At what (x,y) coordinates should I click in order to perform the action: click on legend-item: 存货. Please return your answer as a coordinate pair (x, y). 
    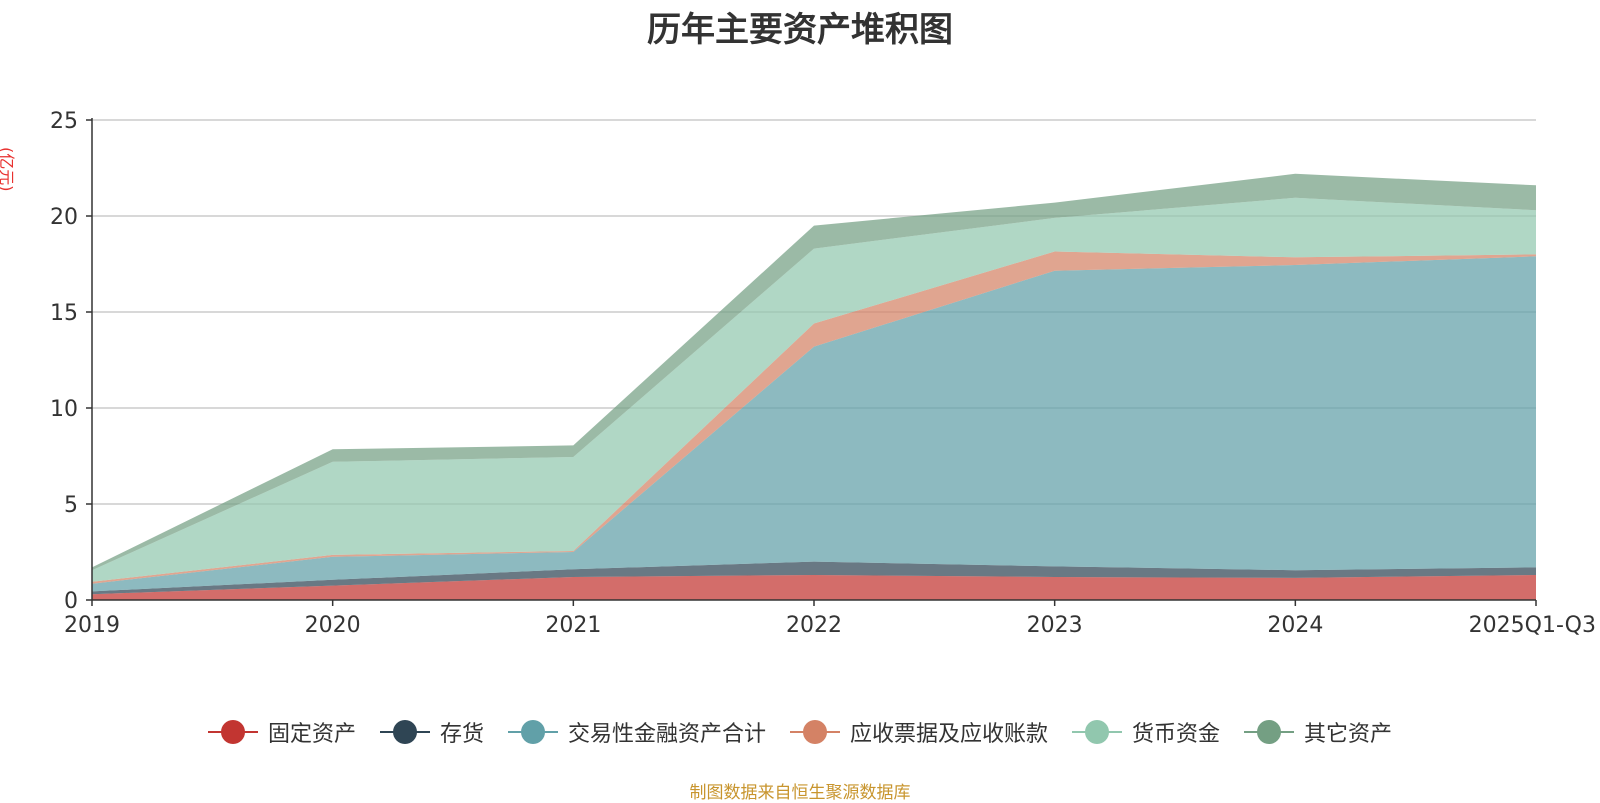
    Looking at the image, I should click on (431, 732).